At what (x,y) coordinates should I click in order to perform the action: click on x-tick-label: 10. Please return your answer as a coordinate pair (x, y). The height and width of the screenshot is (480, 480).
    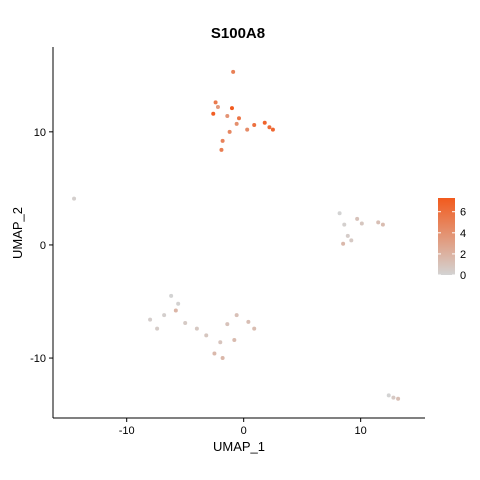
    Looking at the image, I should click on (361, 431).